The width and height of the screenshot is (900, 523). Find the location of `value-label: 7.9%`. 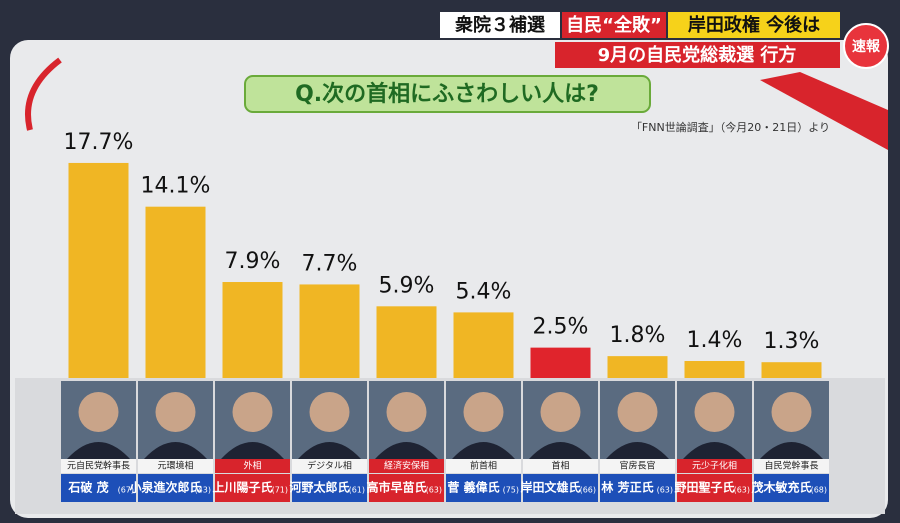

value-label: 7.9% is located at coordinates (253, 261).